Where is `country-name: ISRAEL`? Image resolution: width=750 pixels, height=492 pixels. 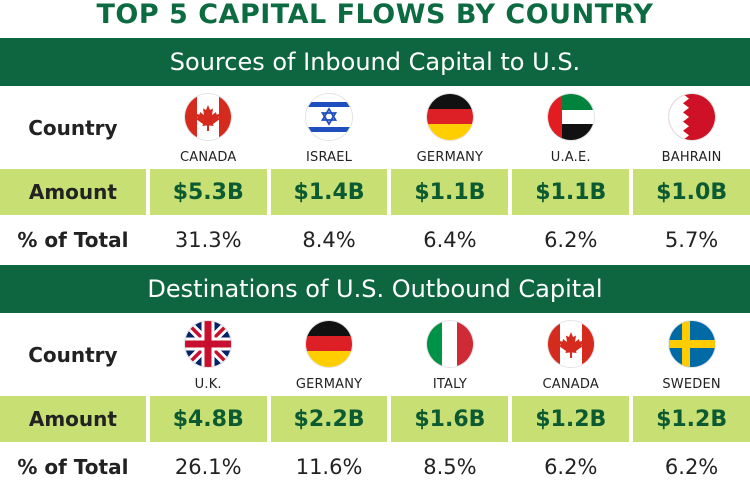 country-name: ISRAEL is located at coordinates (329, 157).